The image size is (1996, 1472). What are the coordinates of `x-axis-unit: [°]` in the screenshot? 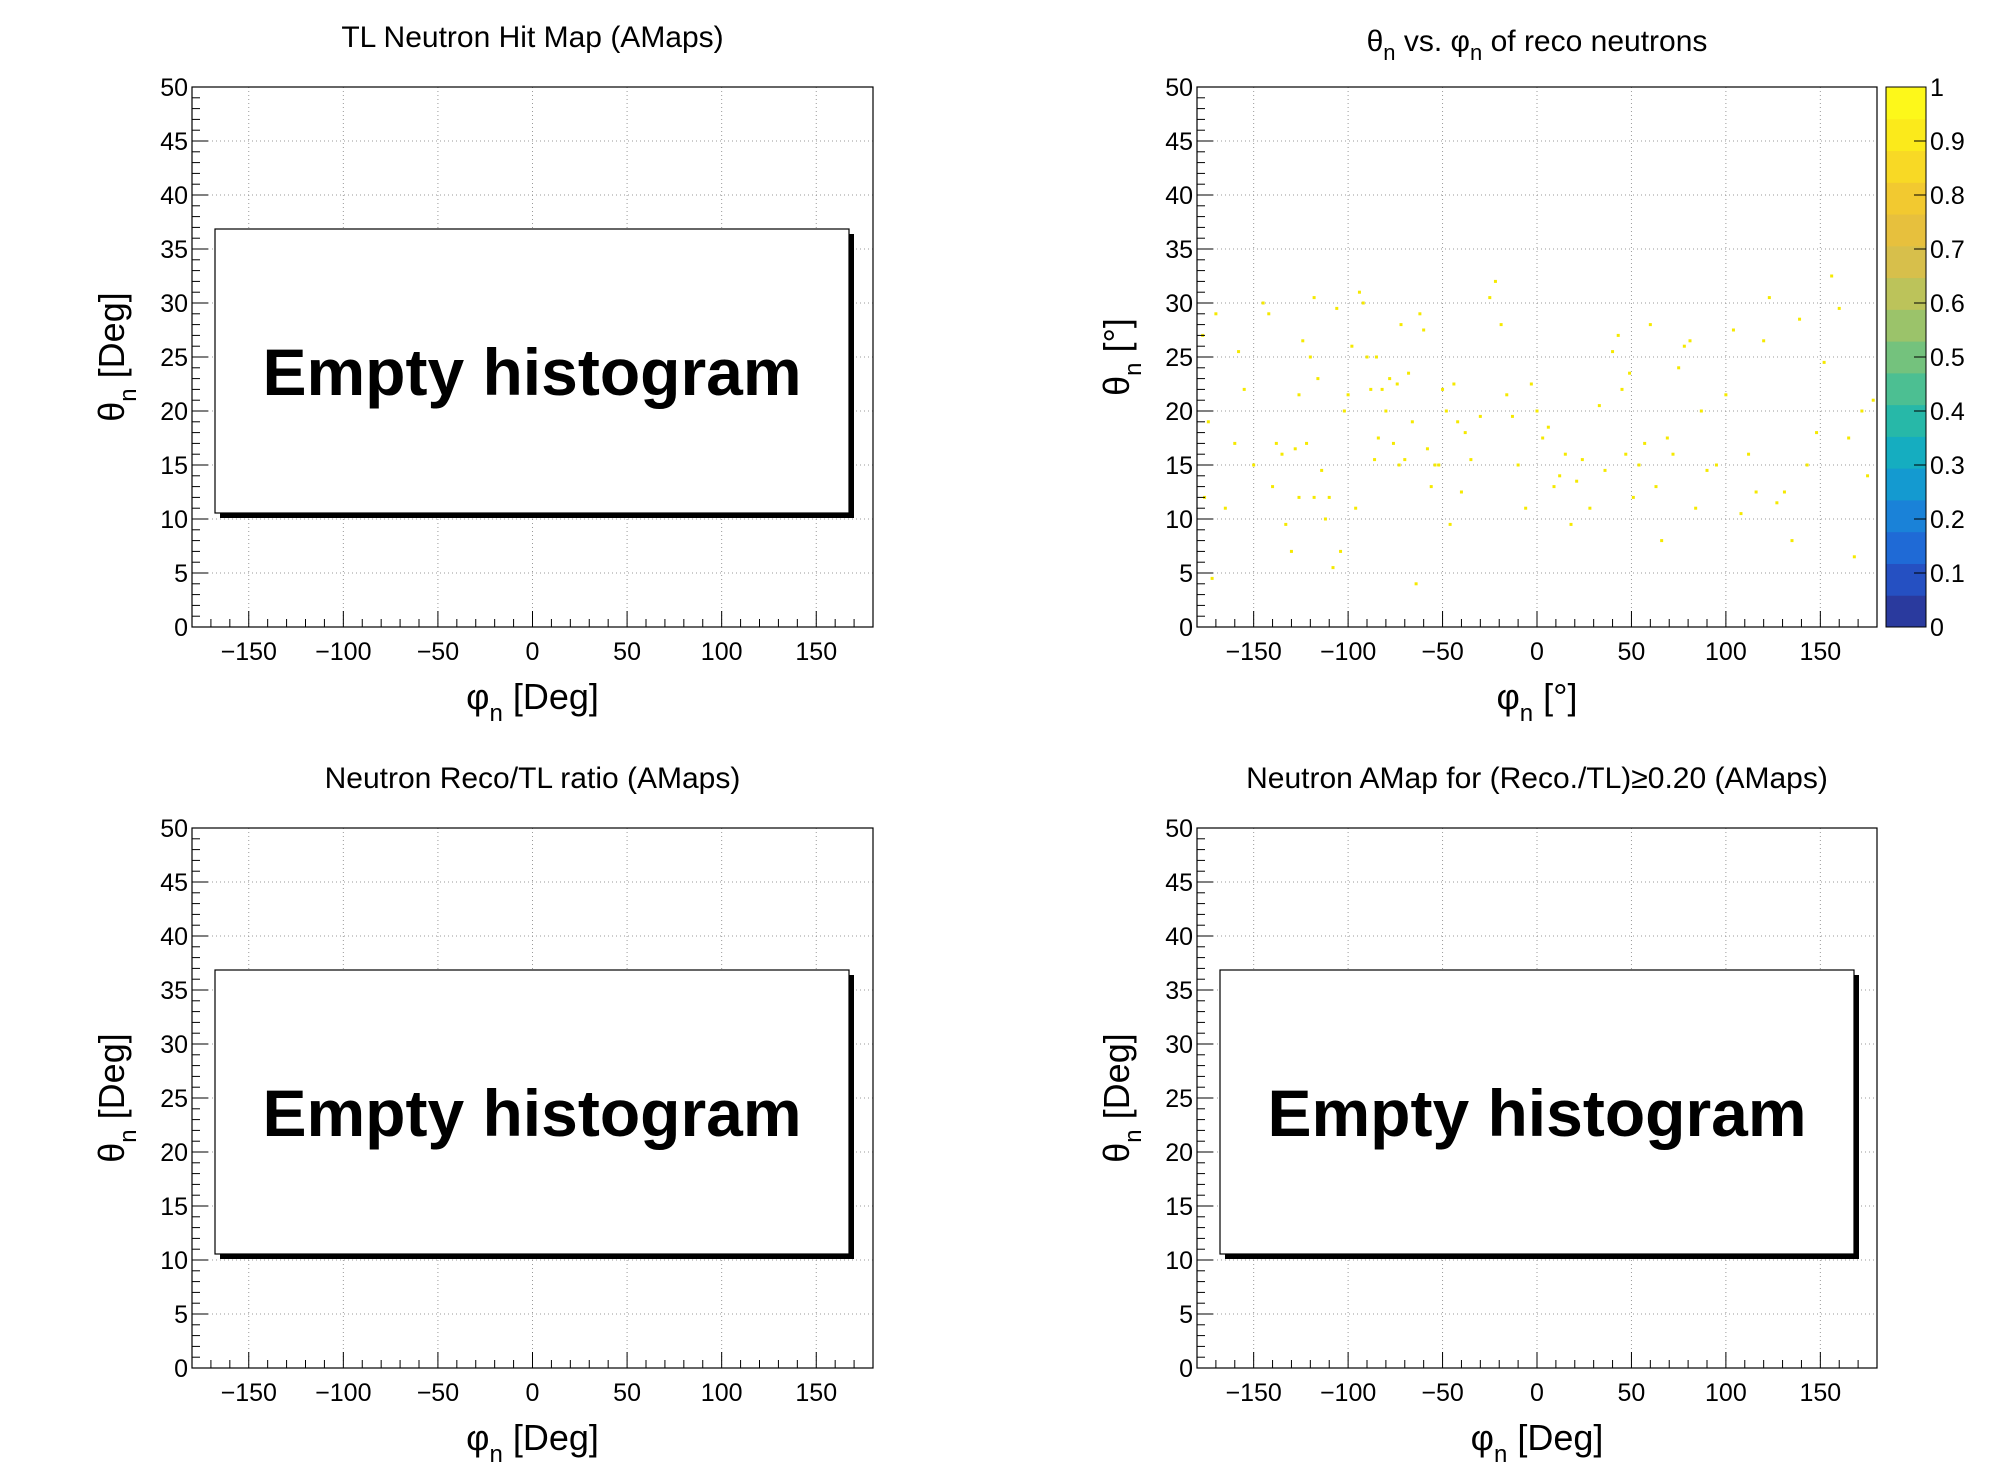 It's located at (1555, 696).